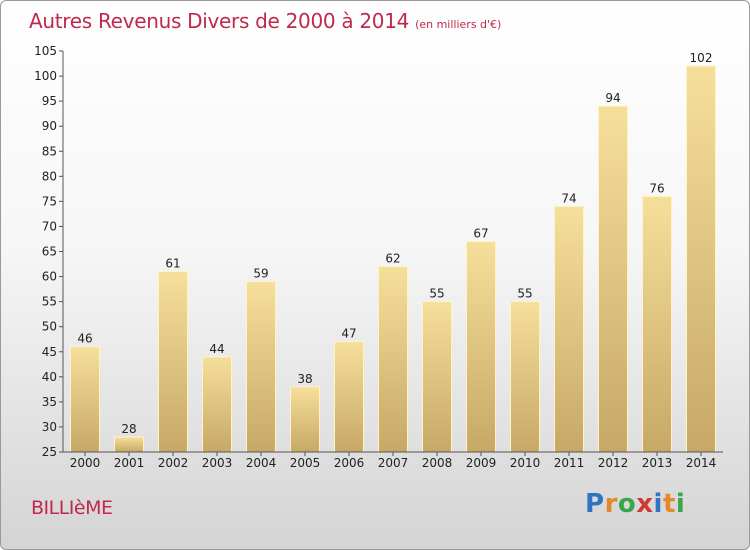 Image resolution: width=750 pixels, height=550 pixels. Describe the element at coordinates (72, 508) in the screenshot. I see `commune-name: BILLIèME` at that location.